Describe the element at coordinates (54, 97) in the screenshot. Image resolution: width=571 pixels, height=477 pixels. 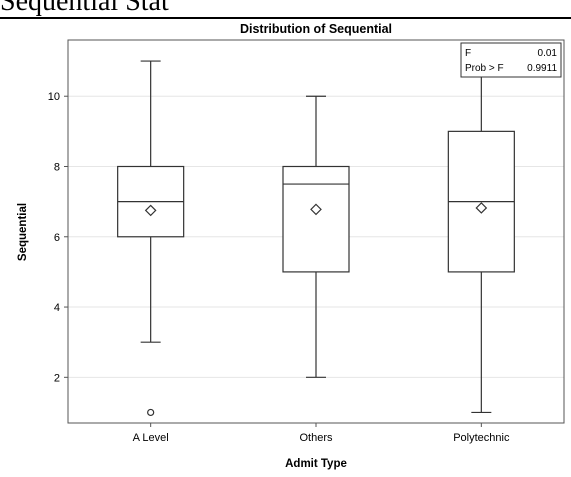
I see `y-tick-label: 10` at that location.